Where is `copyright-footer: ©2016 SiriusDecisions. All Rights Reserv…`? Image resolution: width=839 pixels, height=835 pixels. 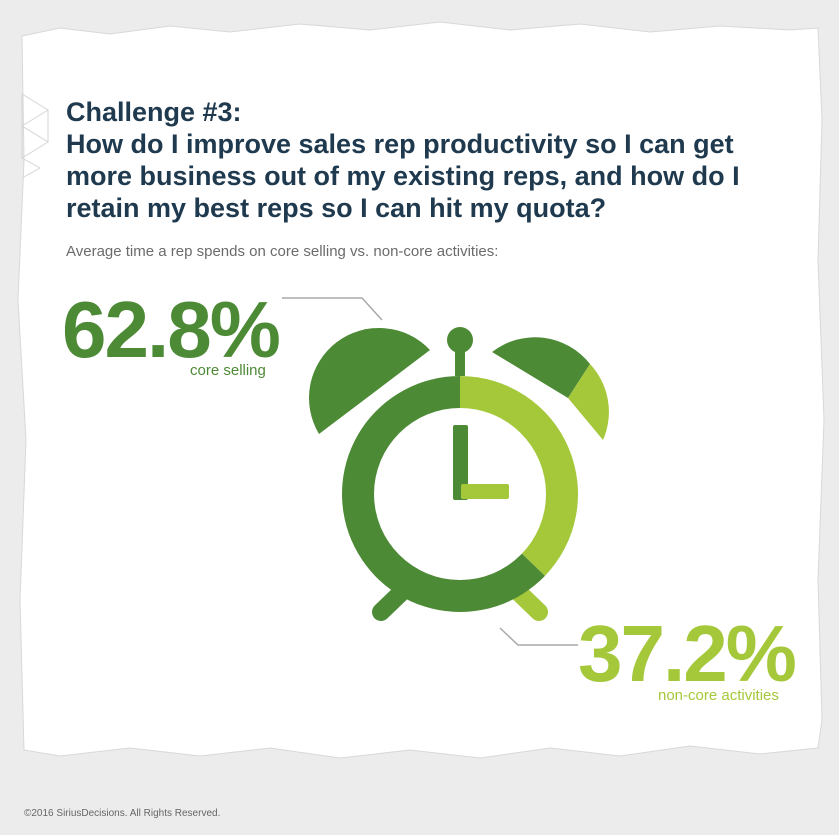
copyright-footer: ©2016 SiriusDecisions. All Rights Reserv… is located at coordinates (122, 813).